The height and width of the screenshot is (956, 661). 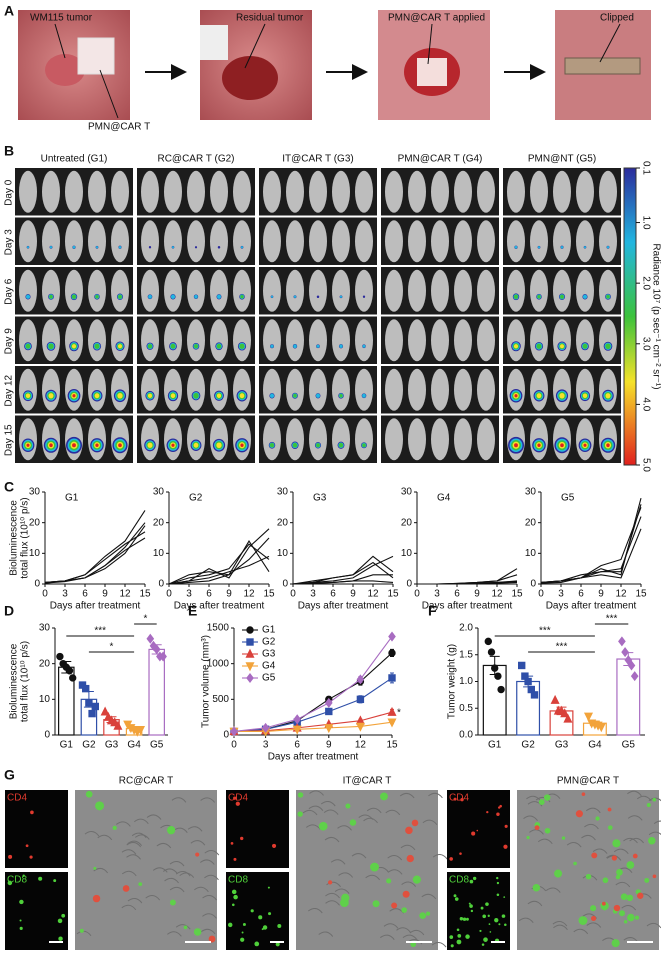 What do you see at coordinates (478, 829) in the screenshot?
I see `micrograph-cd4` at bounding box center [478, 829].